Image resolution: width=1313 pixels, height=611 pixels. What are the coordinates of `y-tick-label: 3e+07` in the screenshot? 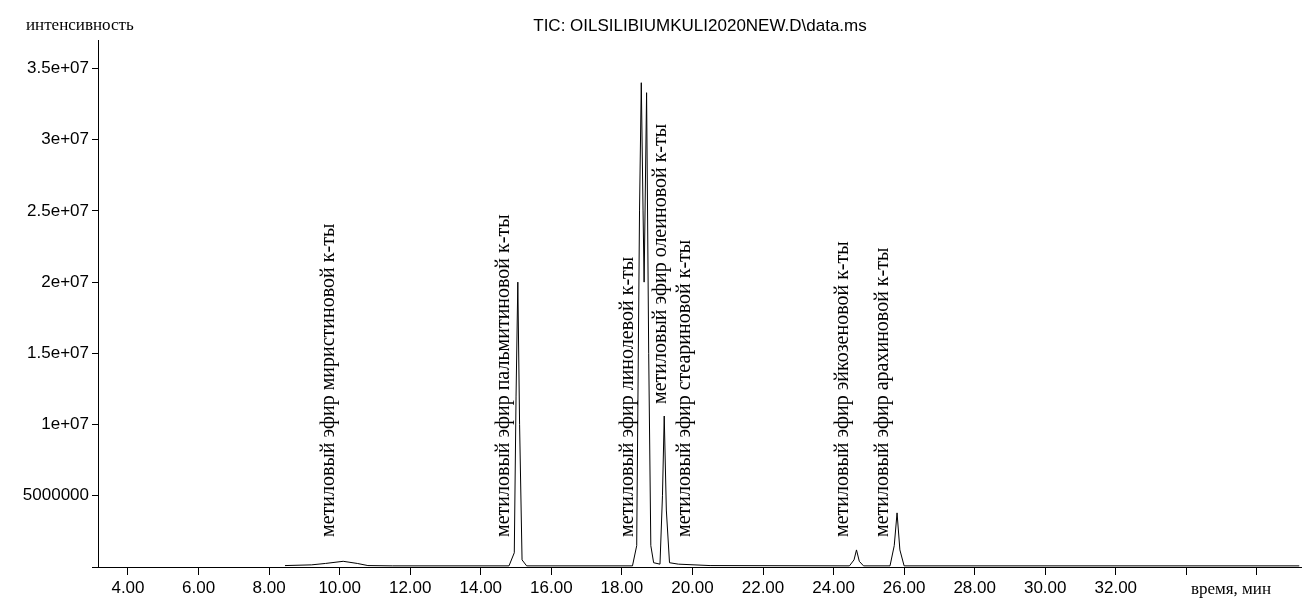 It's located at (65, 139).